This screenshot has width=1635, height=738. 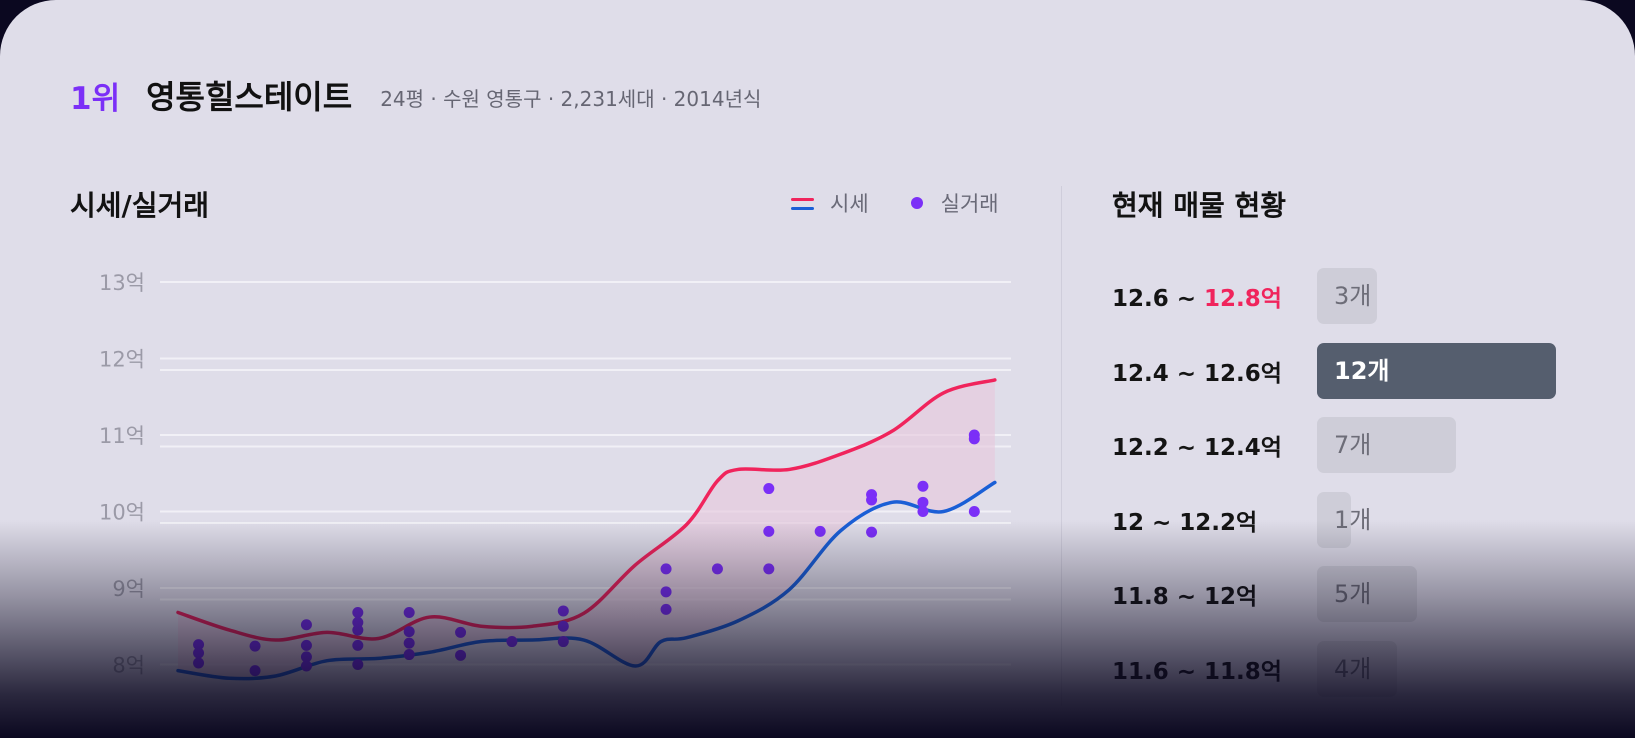 What do you see at coordinates (140, 205) in the screenshot?
I see `chart-title: 시세/실거래` at bounding box center [140, 205].